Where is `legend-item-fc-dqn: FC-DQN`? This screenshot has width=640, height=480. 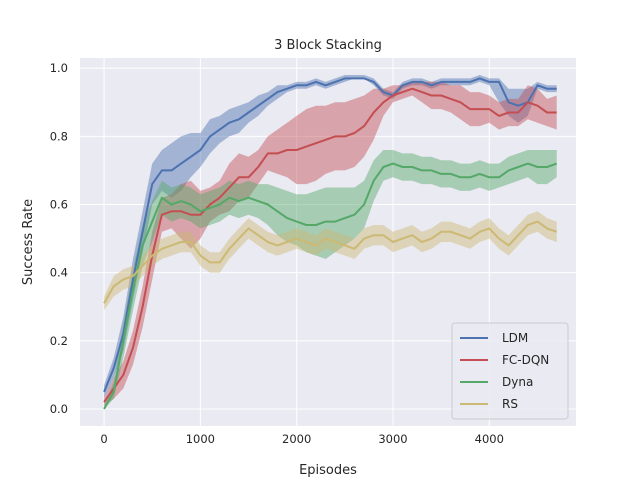
legend-item-fc-dqn: FC-DQN is located at coordinates (504, 360).